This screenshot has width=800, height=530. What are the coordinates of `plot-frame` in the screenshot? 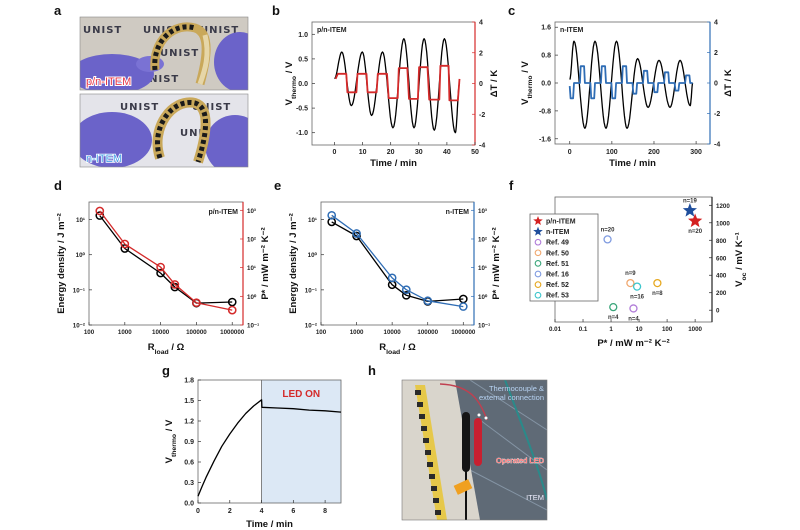 It's located at (397, 263).